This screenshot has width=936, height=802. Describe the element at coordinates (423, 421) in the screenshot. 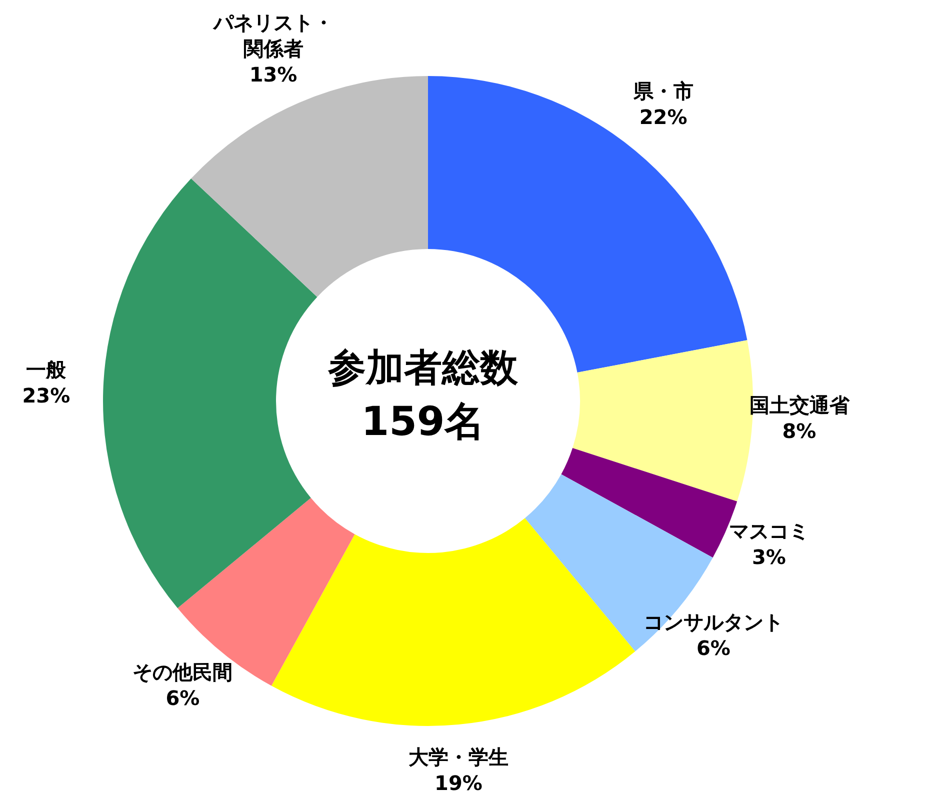

I see `text: 159名` at that location.